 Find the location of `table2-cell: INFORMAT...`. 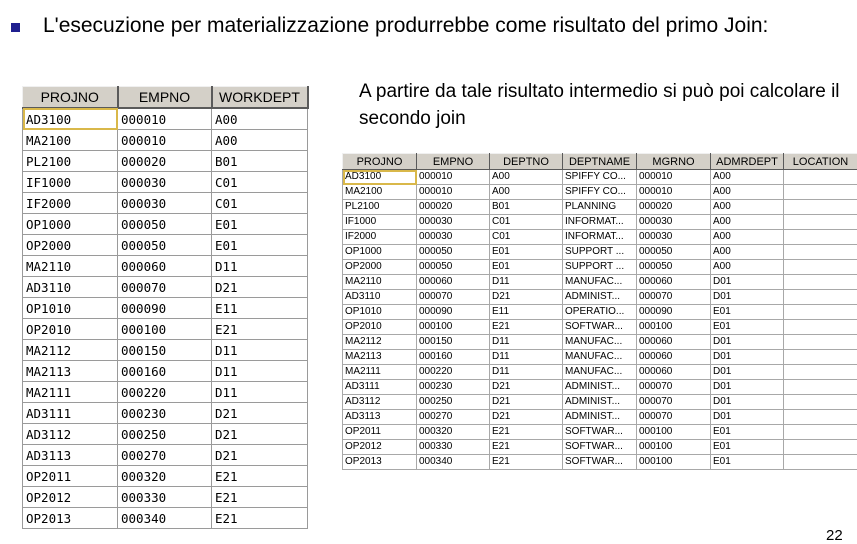

table2-cell: INFORMAT... is located at coordinates (600, 222).